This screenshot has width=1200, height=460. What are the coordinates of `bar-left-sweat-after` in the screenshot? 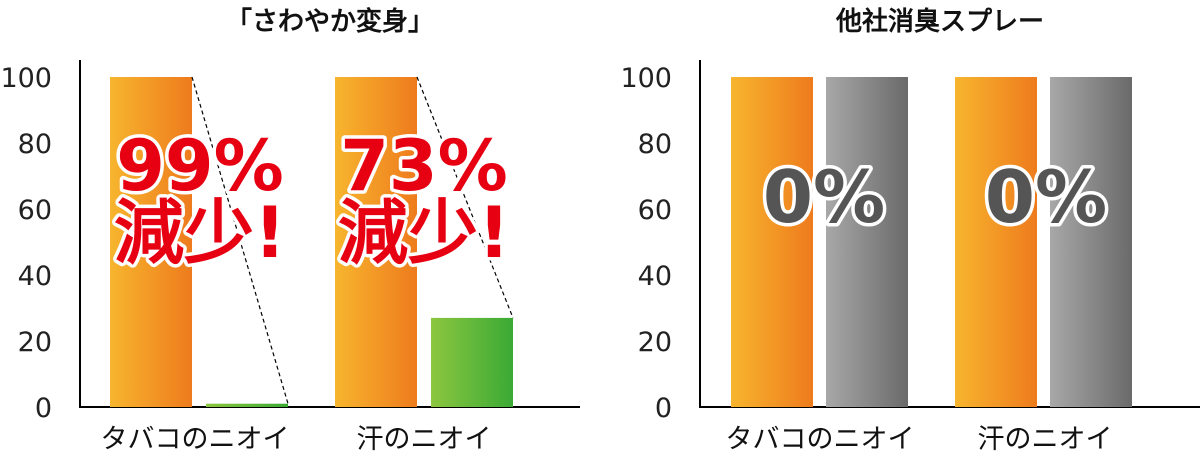 It's located at (472, 362).